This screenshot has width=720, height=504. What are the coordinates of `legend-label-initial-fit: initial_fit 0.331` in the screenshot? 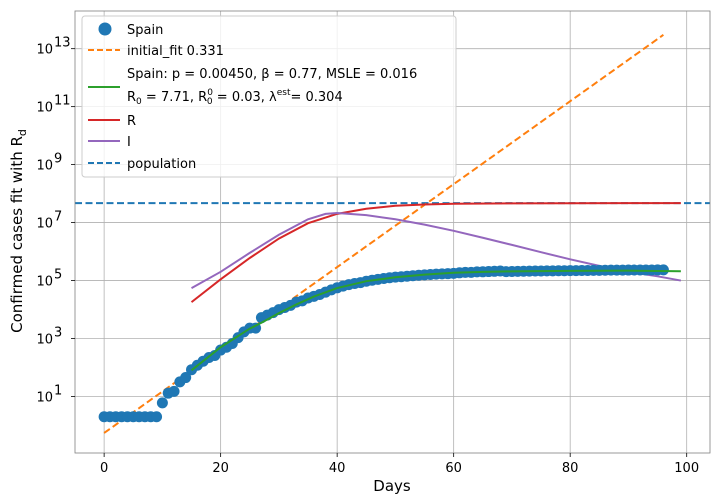 It's located at (175, 51).